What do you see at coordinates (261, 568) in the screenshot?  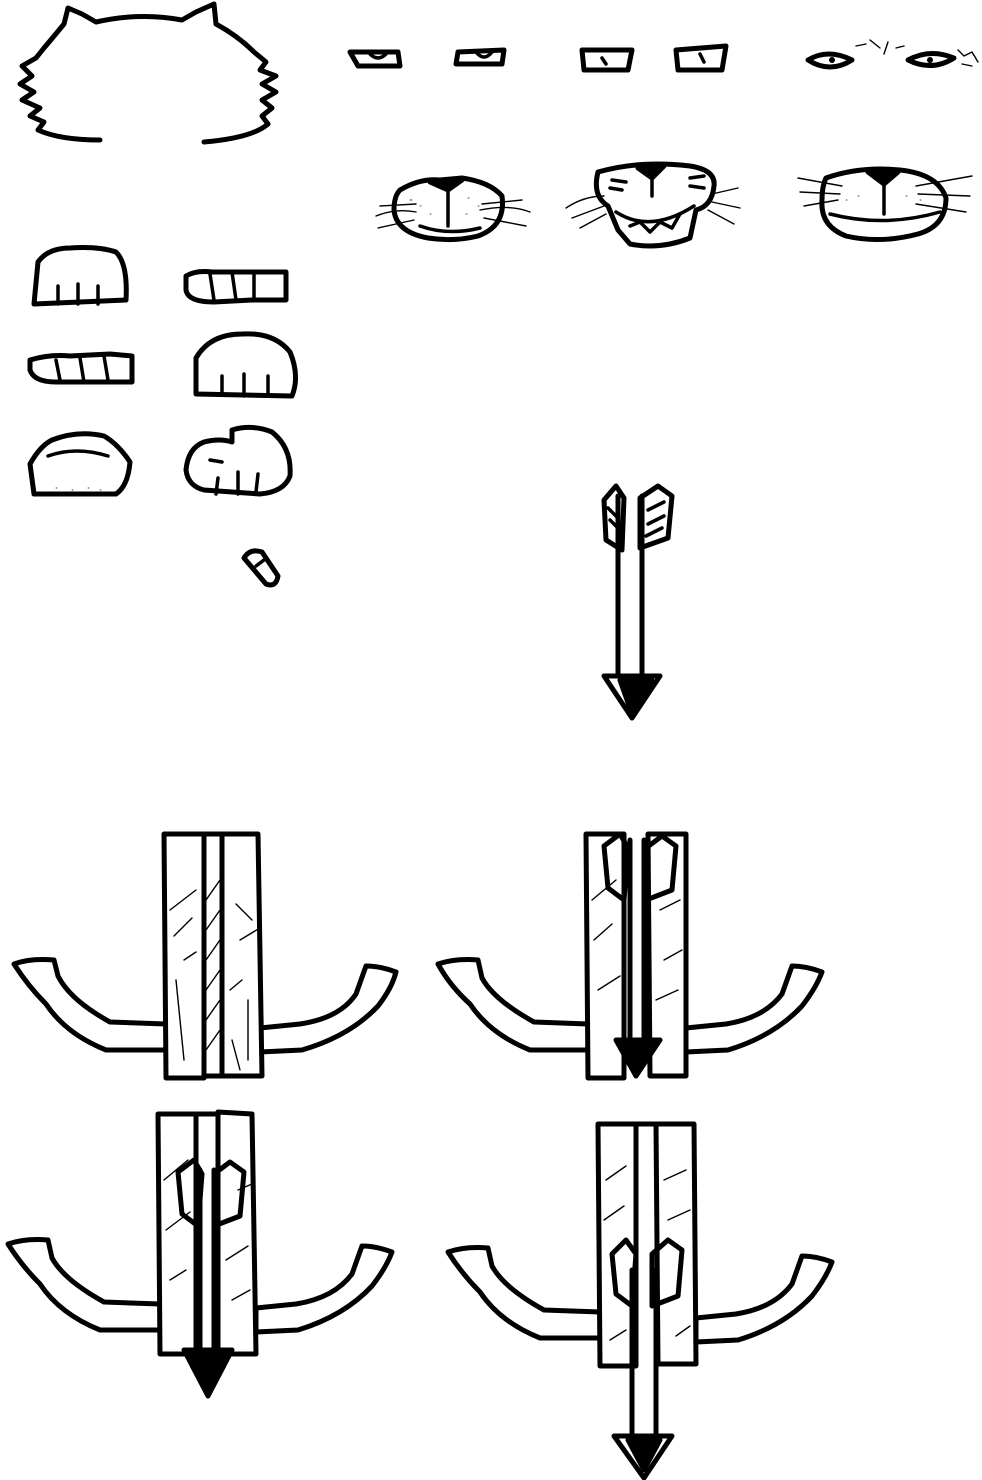 I see `claw-fragment` at bounding box center [261, 568].